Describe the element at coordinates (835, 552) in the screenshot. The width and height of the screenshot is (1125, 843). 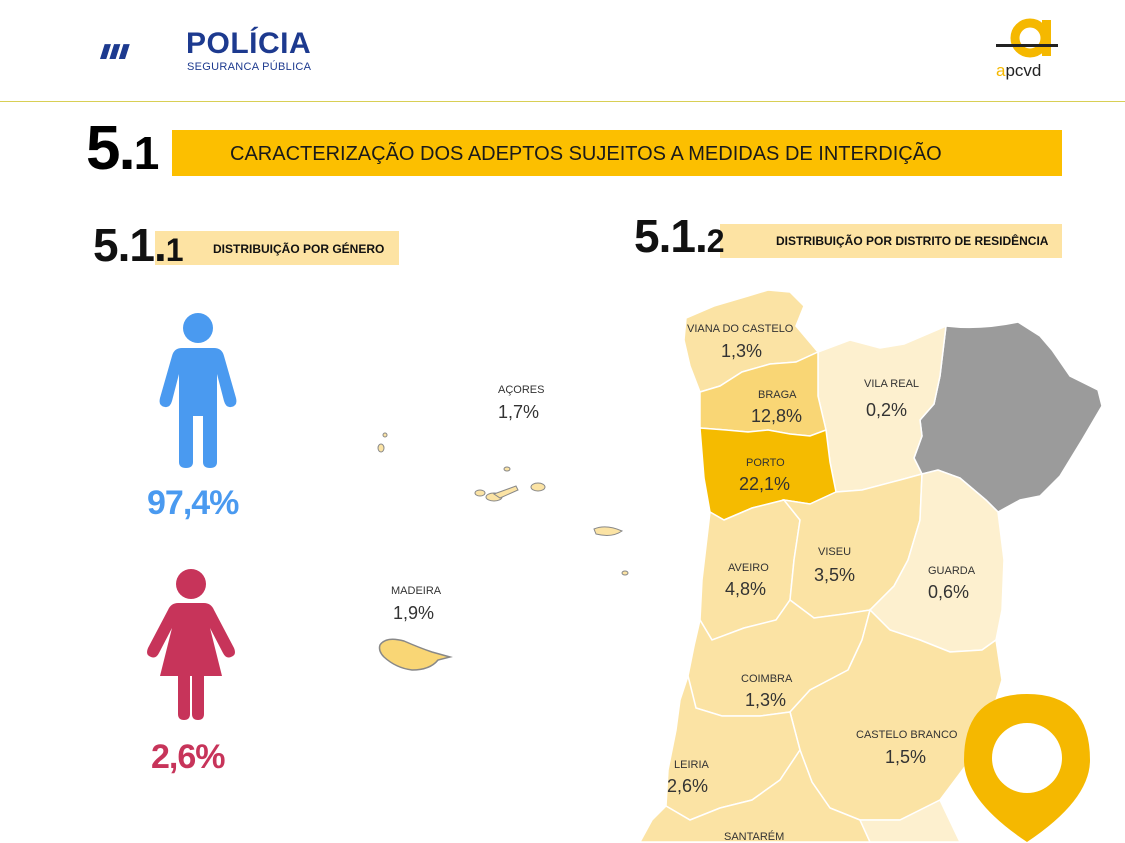
I see `viseu-name: VISEU` at that location.